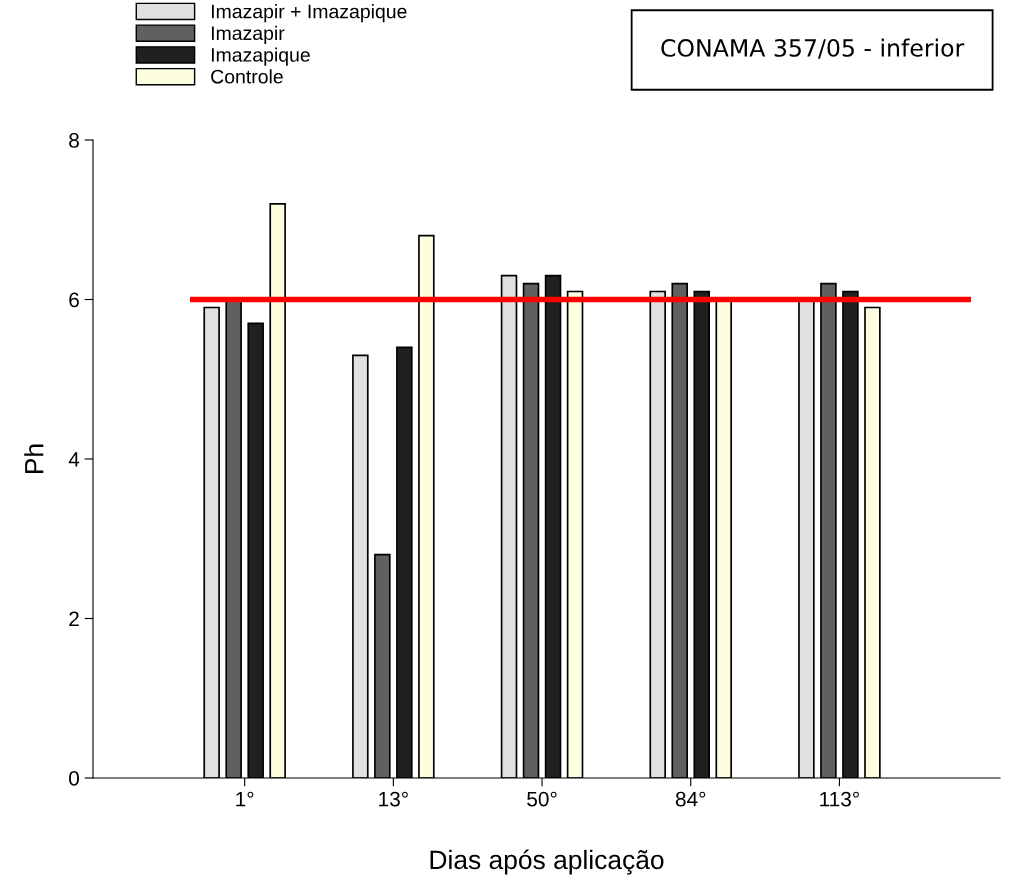 This screenshot has height=879, width=1028. What do you see at coordinates (247, 76) in the screenshot?
I see `legend-label: Controle` at bounding box center [247, 76].